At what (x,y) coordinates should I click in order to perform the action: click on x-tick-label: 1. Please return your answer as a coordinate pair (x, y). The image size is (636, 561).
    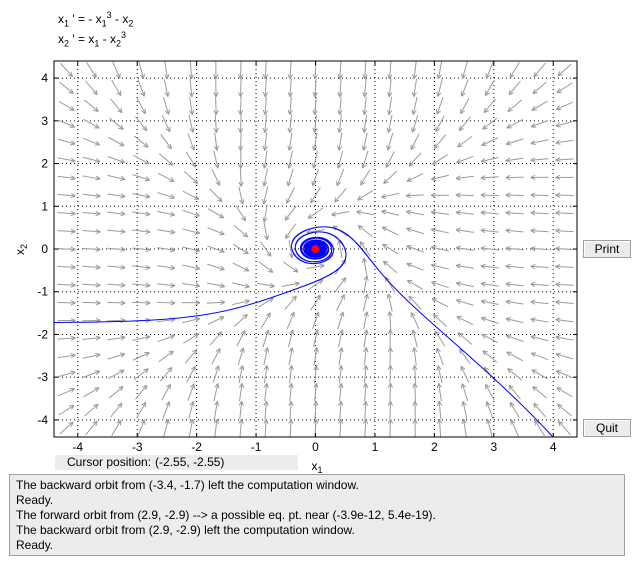
    Looking at the image, I should click on (375, 447).